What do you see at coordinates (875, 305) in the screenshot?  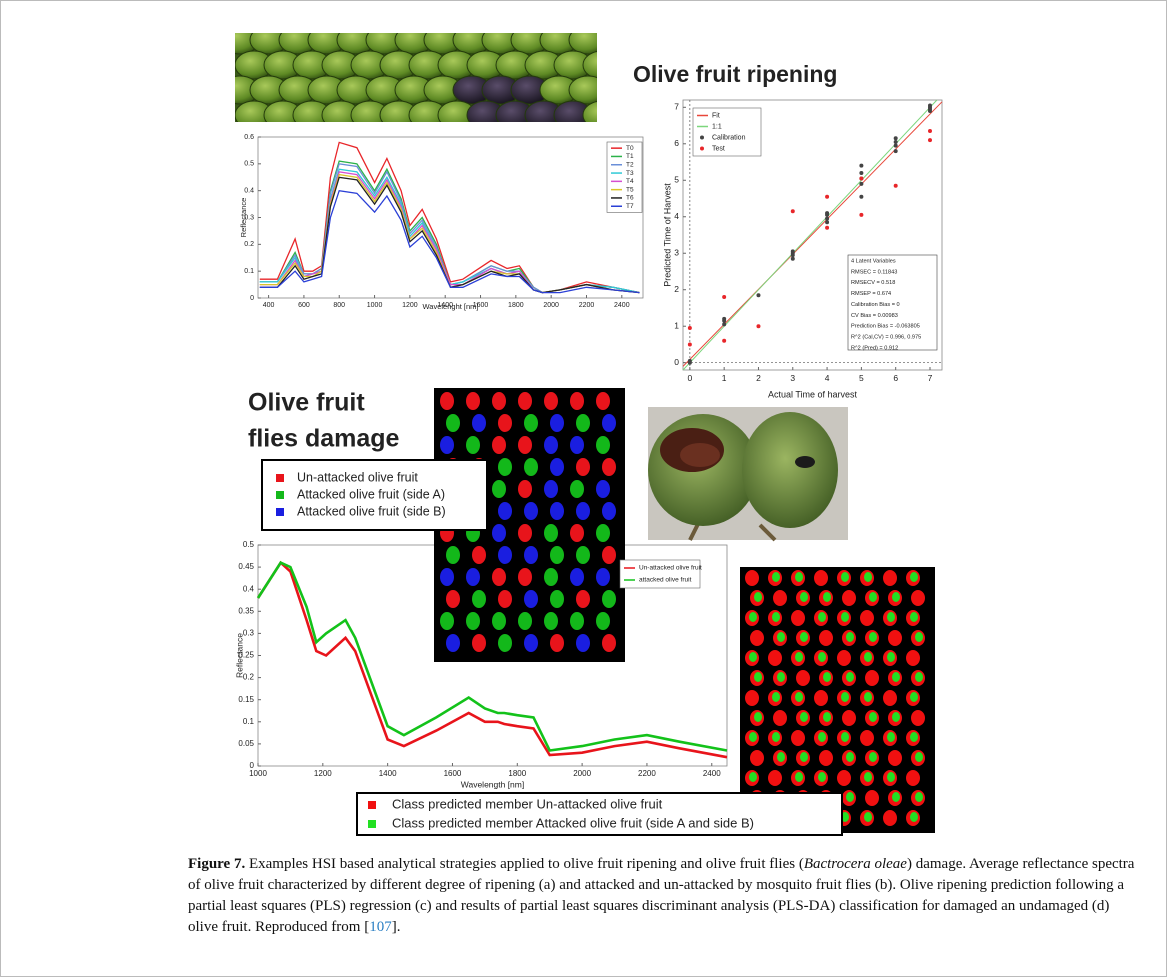 I see `annotation: Calibration Bias = 0` at bounding box center [875, 305].